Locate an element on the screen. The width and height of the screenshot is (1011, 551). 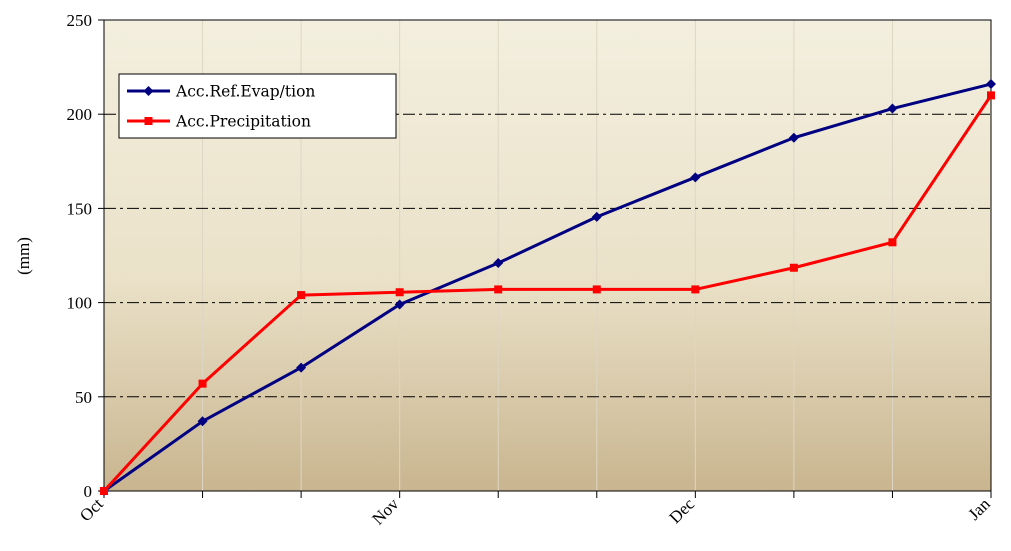
y-tick-label: 250 is located at coordinates (80, 20).